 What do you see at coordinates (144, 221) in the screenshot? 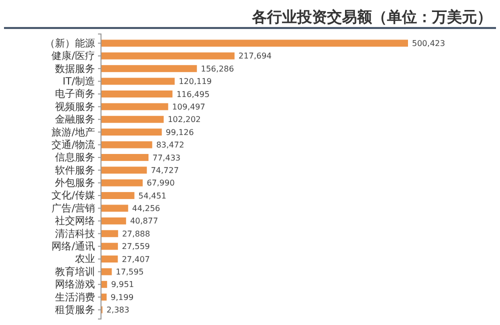
I see `data-label: 40,877` at bounding box center [144, 221].